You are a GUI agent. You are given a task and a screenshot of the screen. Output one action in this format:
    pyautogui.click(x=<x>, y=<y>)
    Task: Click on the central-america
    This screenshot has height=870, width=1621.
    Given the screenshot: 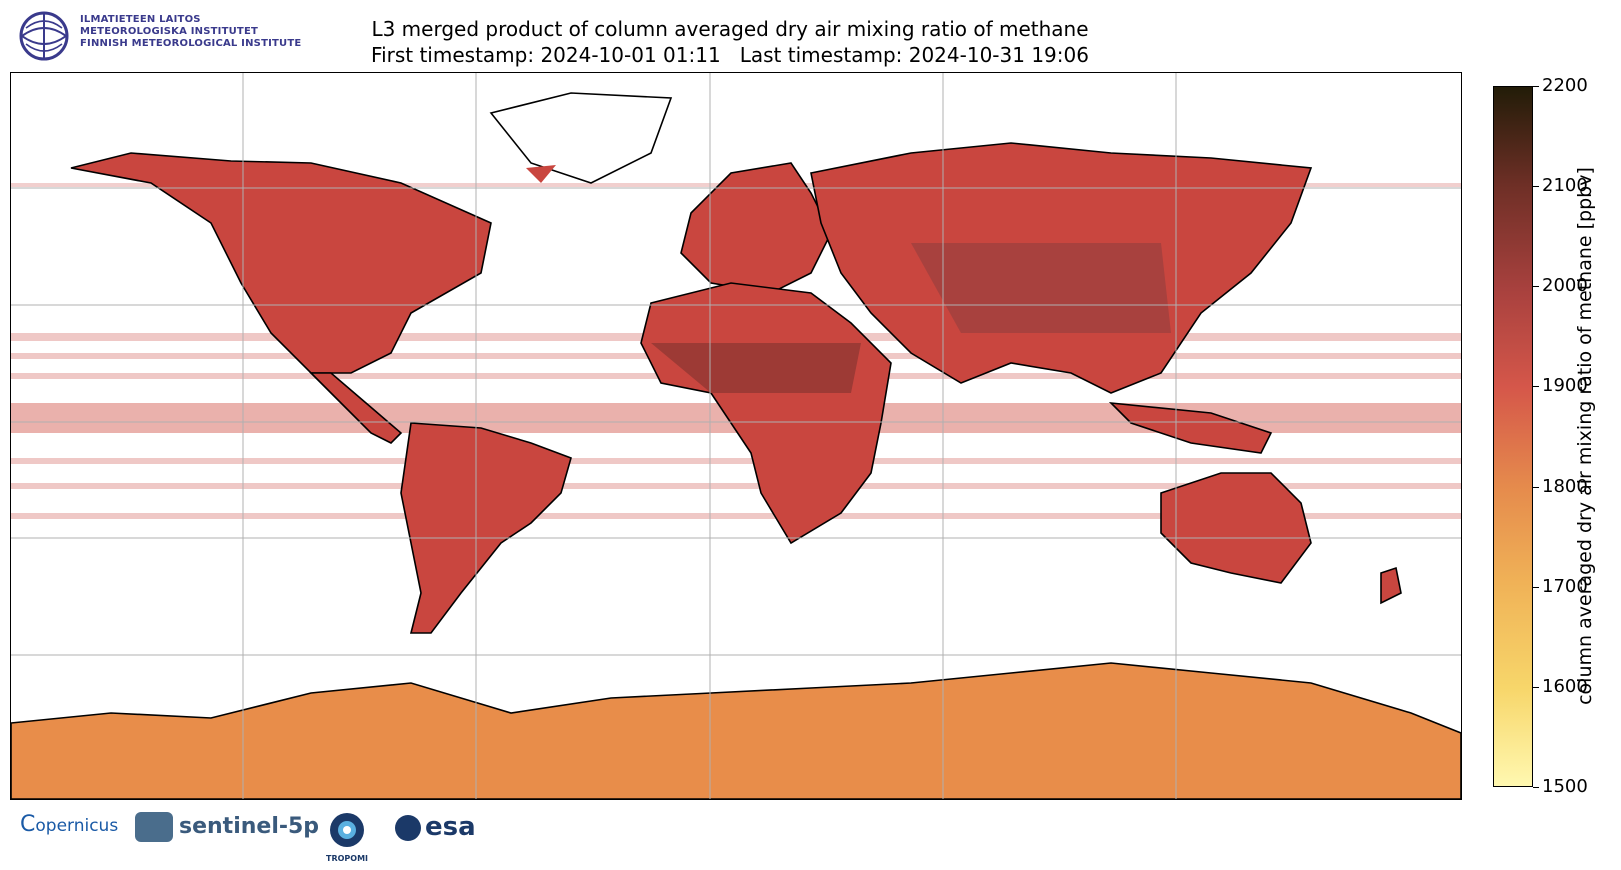 What is the action you would take?
    pyautogui.click(x=356, y=408)
    